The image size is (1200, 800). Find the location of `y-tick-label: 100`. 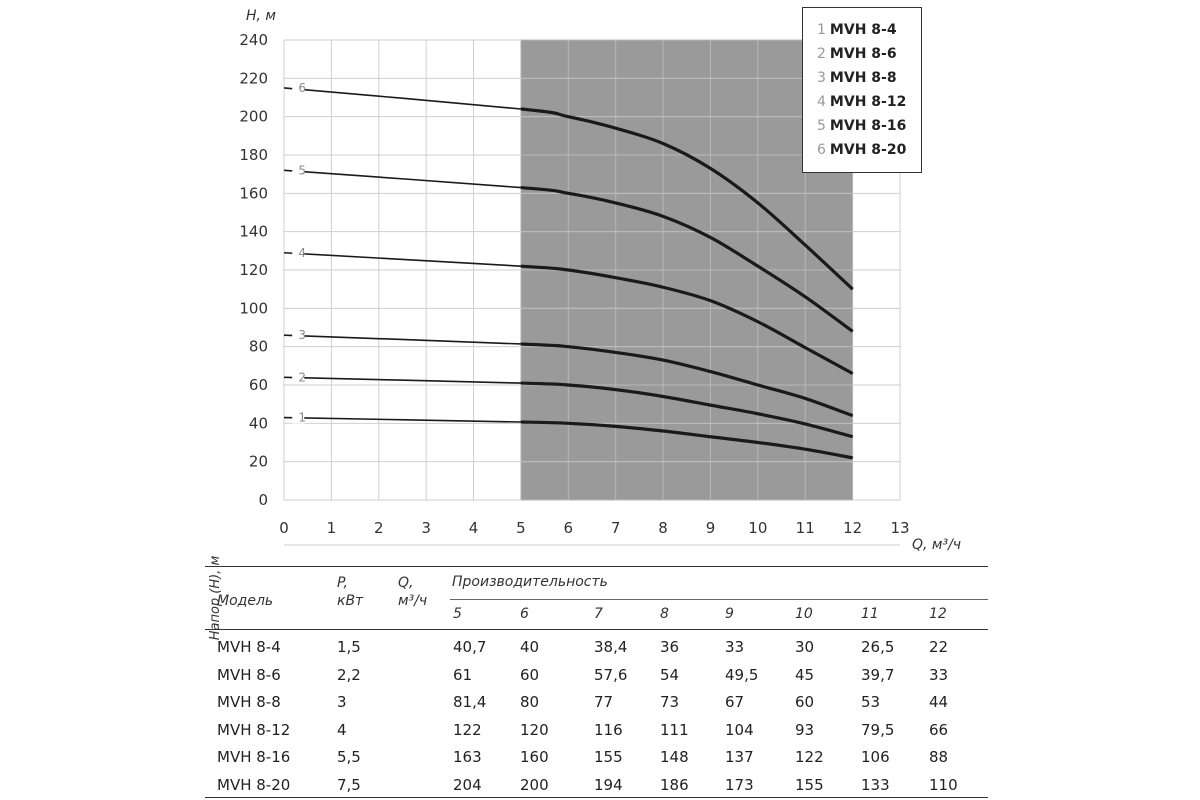

y-tick-label: 100 is located at coordinates (253, 308).